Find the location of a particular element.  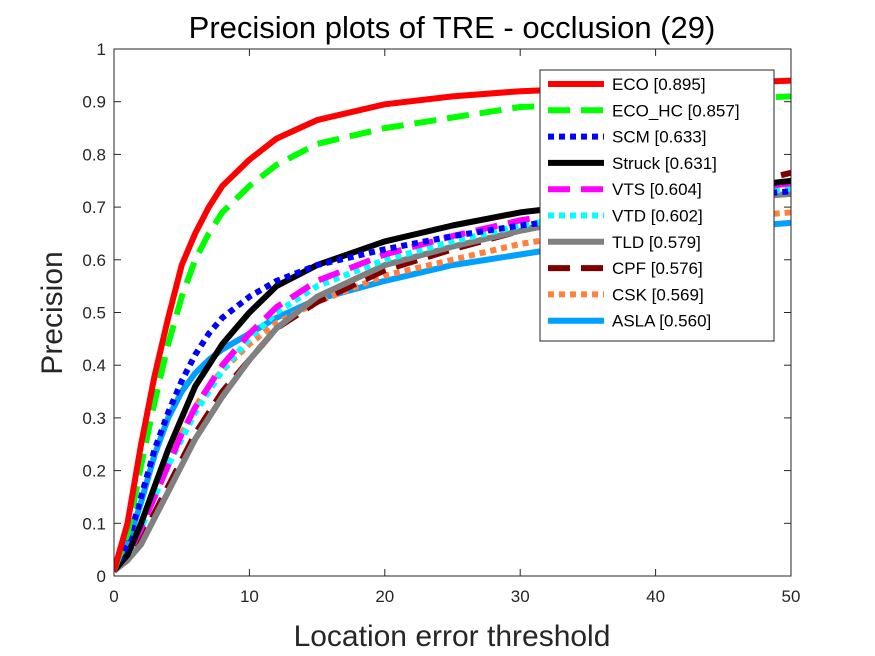

legend-box is located at coordinates (657, 205).